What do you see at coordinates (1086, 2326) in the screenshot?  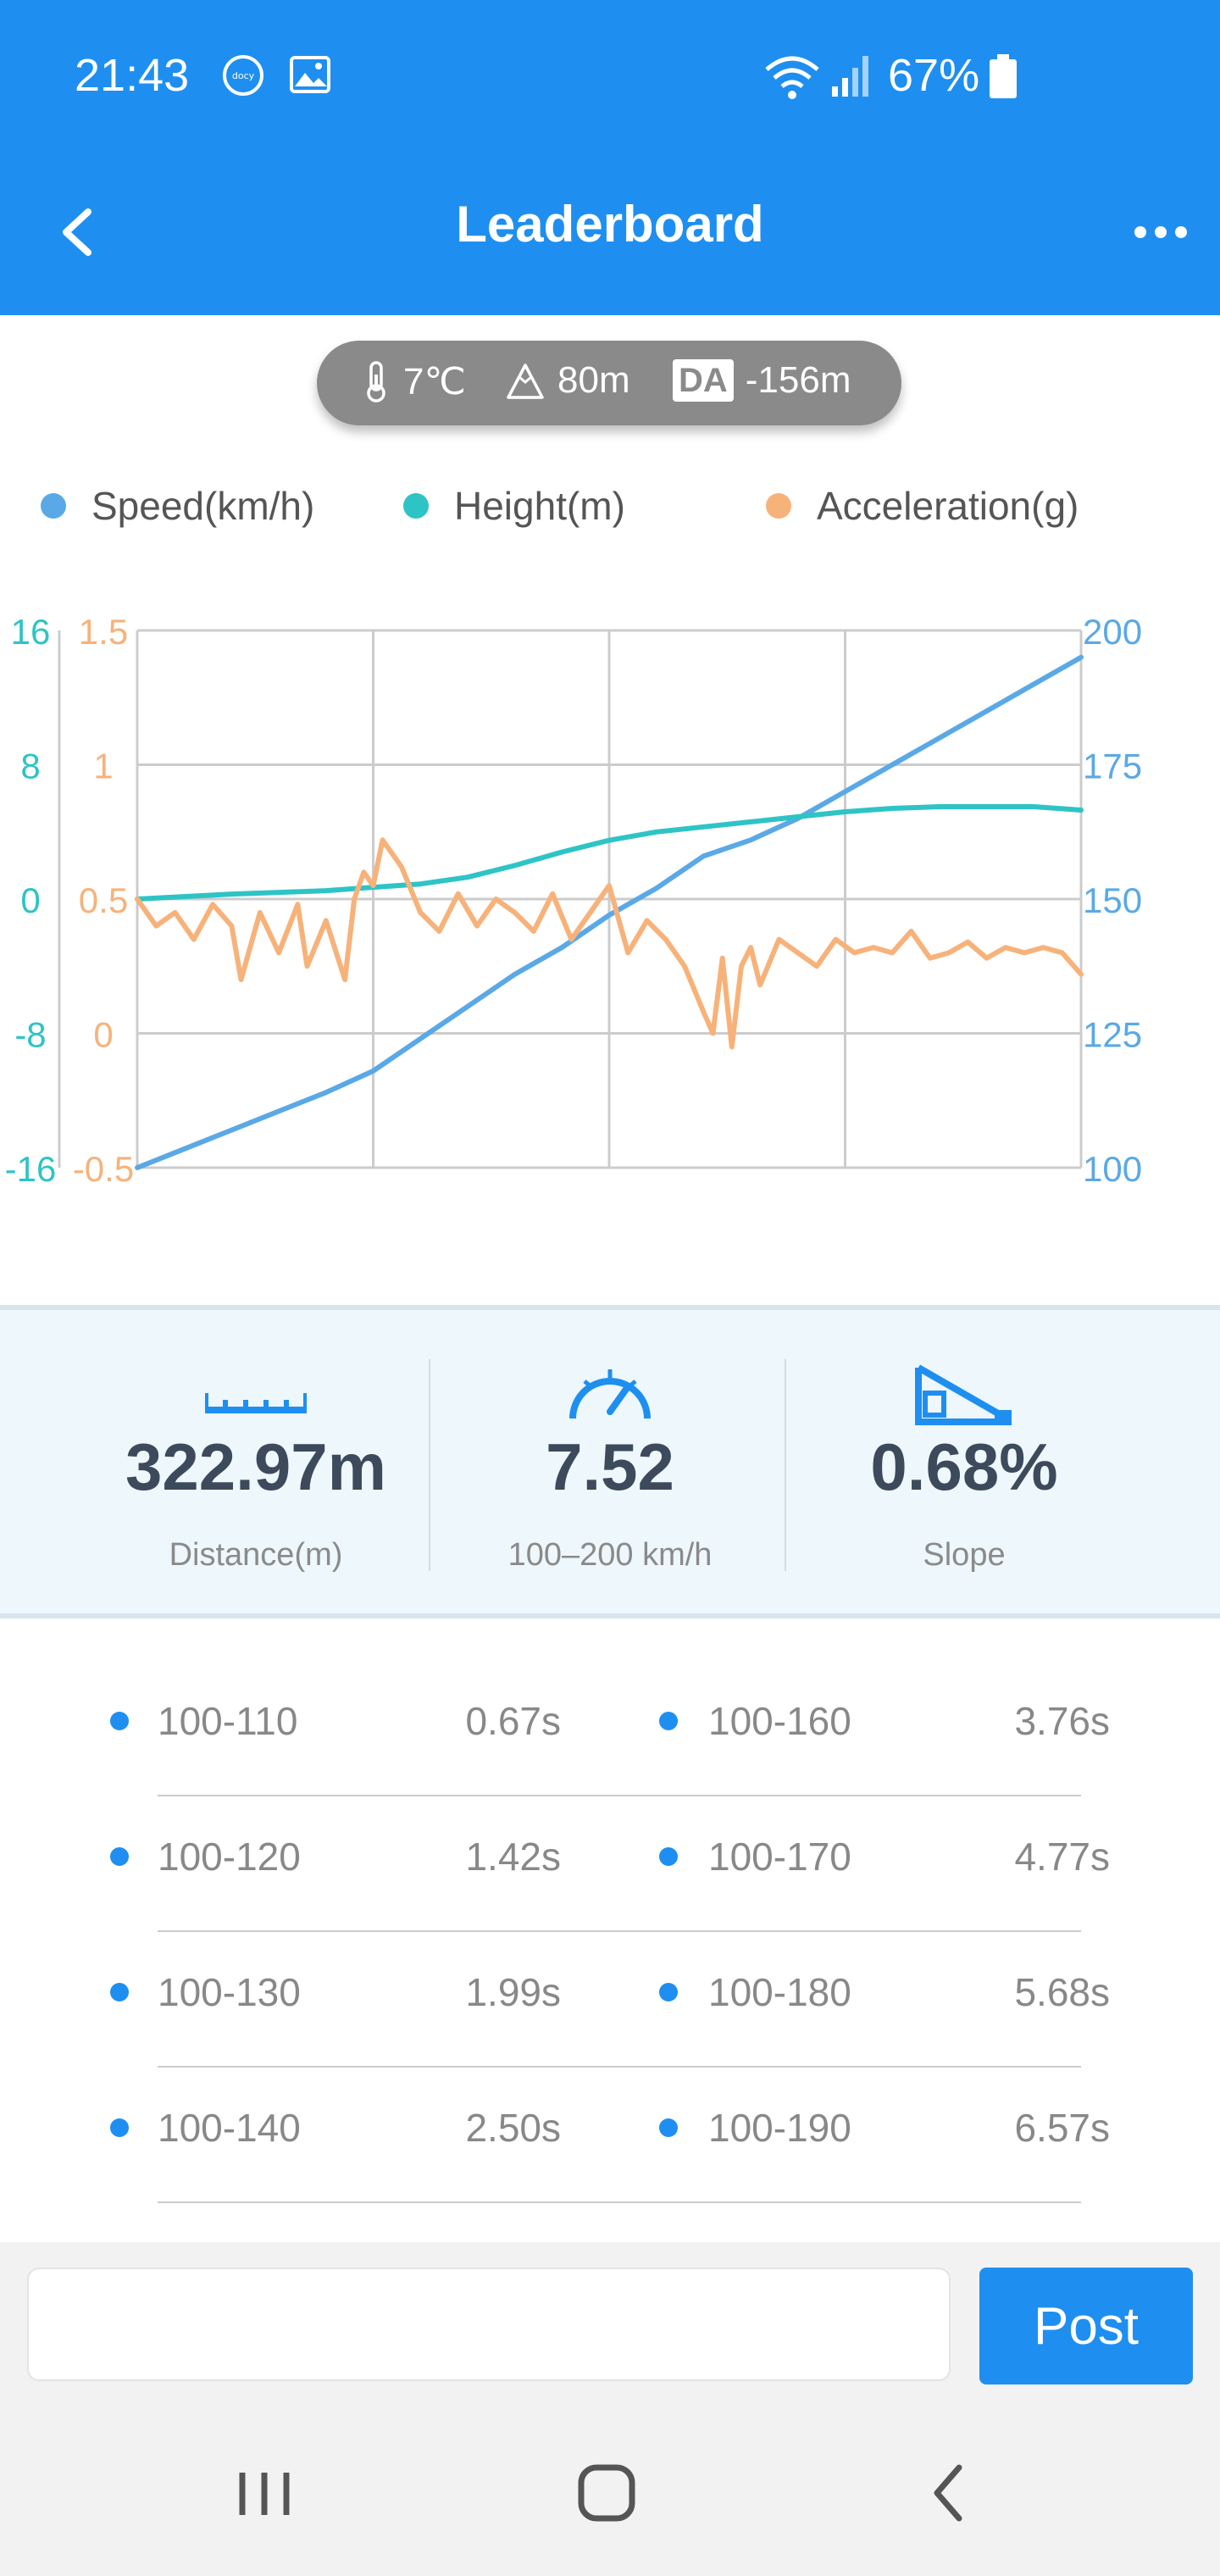 I see `post-button: Post` at bounding box center [1086, 2326].